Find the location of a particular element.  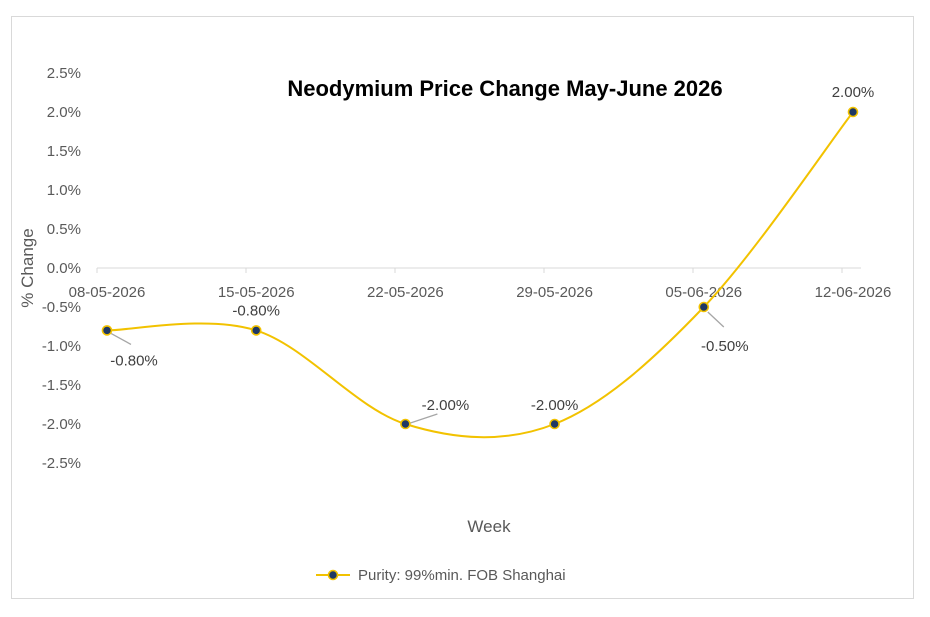

legend-label: Purity: 99%min. FOB Shanghai is located at coordinates (462, 575).